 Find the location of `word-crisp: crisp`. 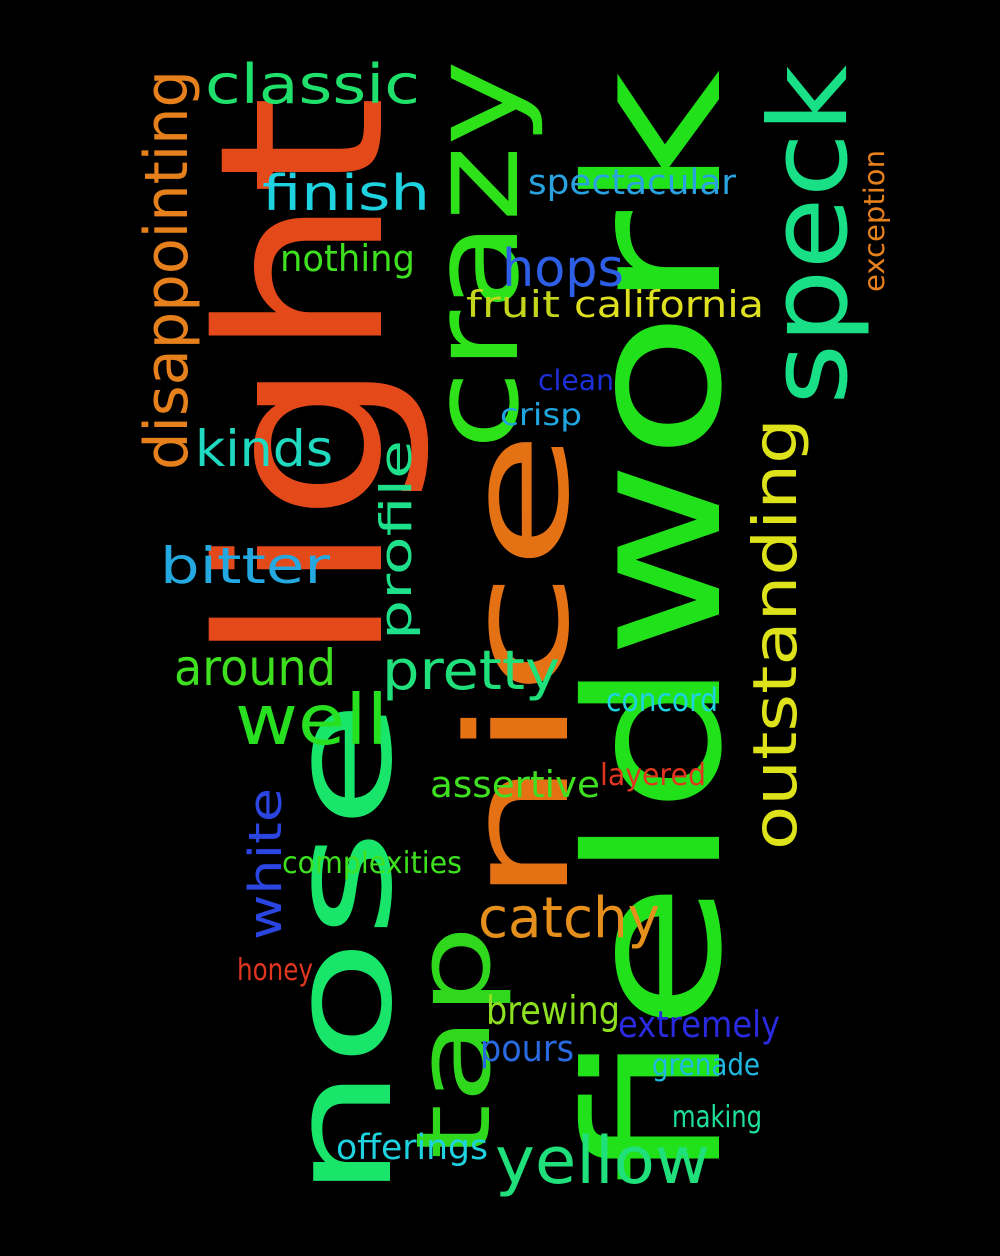

word-crisp: crisp is located at coordinates (541, 415).